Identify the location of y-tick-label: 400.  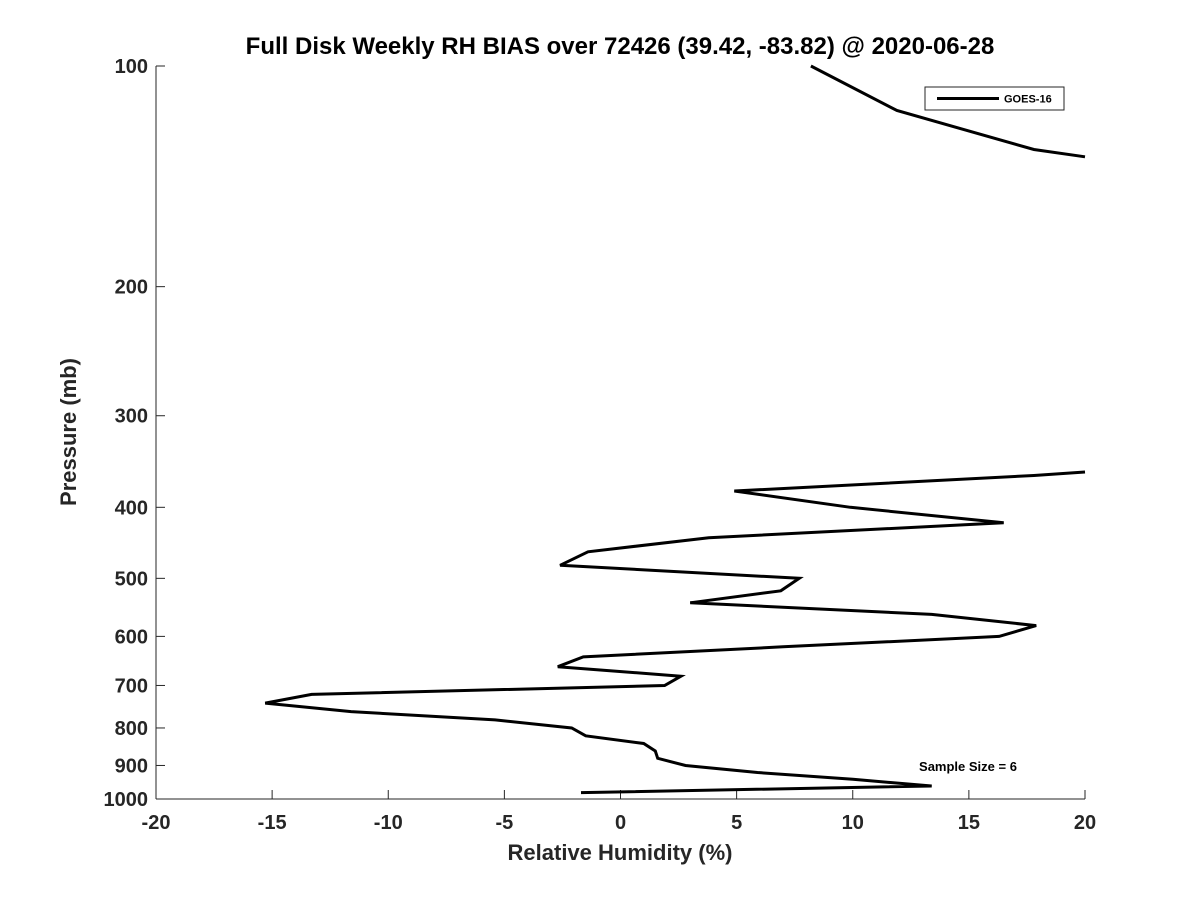
(131, 508).